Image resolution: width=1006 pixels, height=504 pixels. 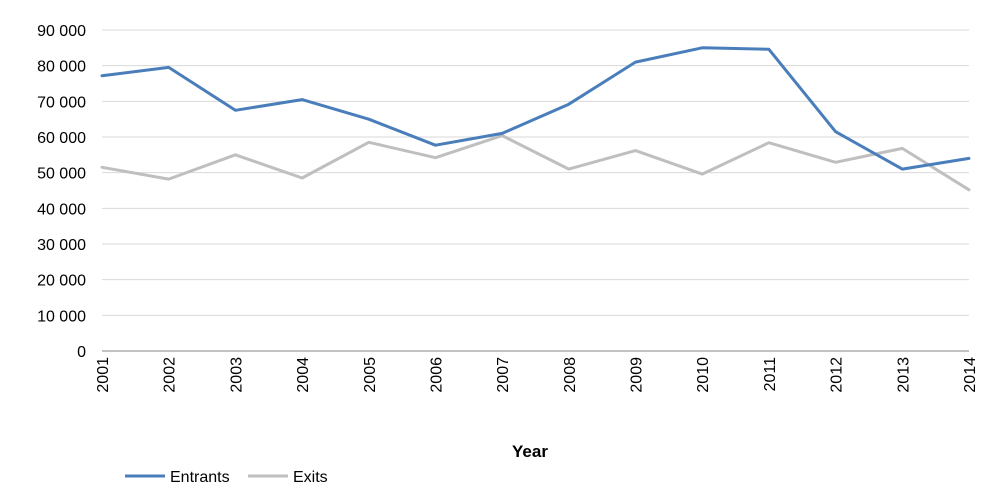 I want to click on x-tick-label: 2009, so click(x=637, y=375).